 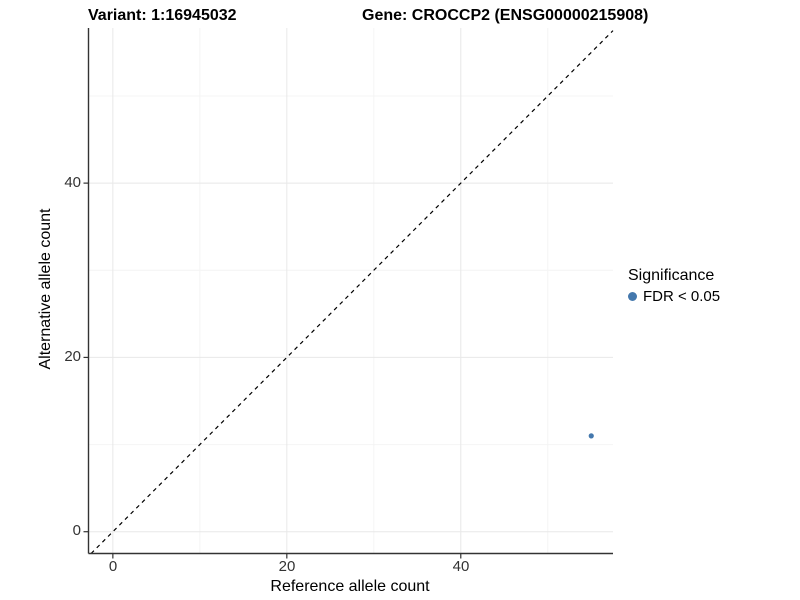 I want to click on x-tick-label: 20, so click(x=287, y=566).